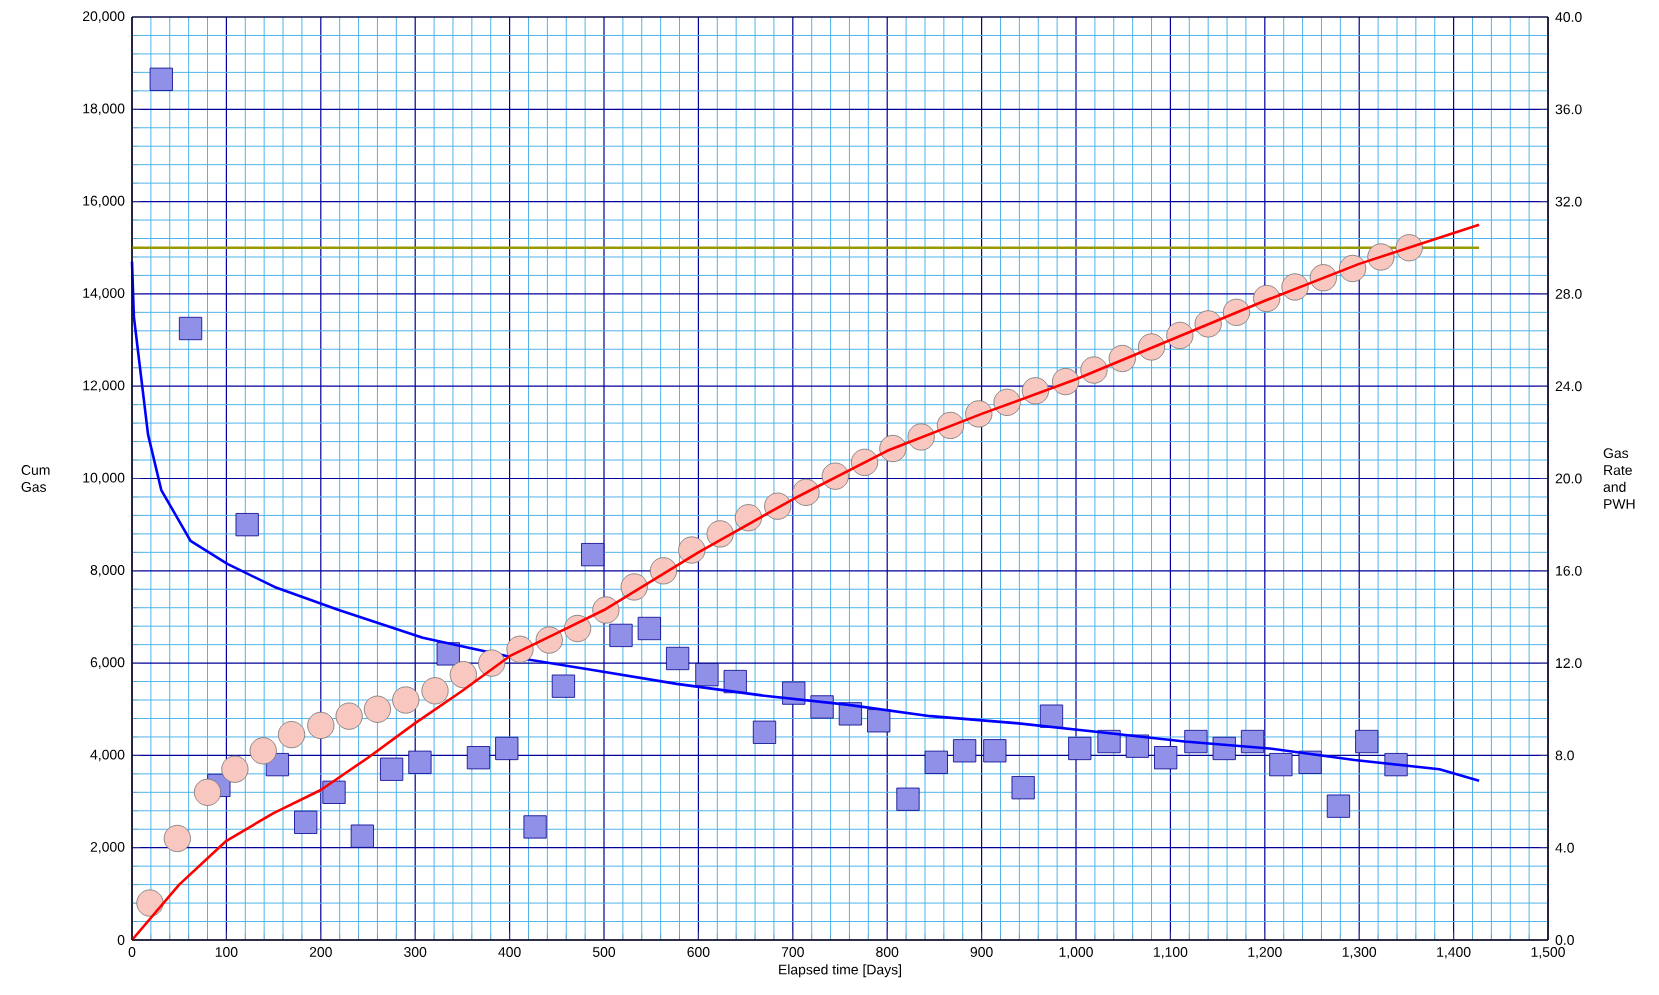 The image size is (1659, 995). Describe the element at coordinates (320, 952) in the screenshot. I see `x-tick-label: 200` at that location.